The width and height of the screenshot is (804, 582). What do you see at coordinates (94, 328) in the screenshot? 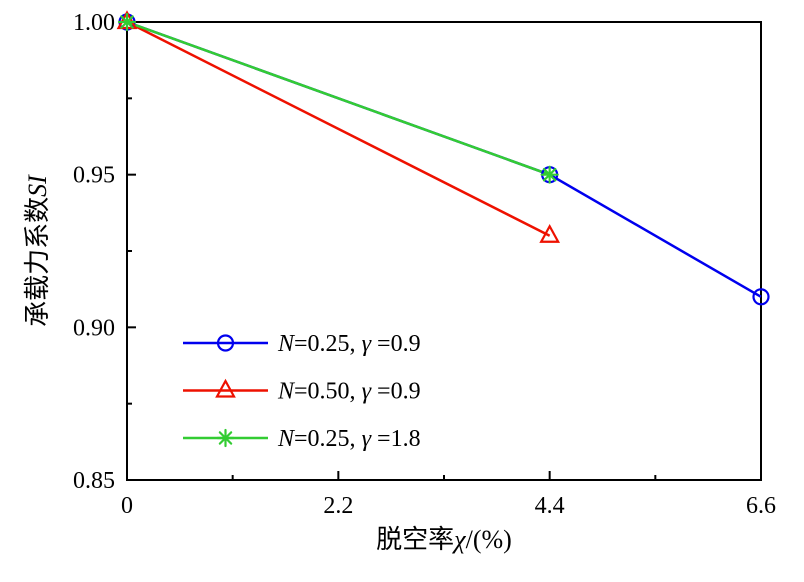
I see `y-tick-label: 0.90` at bounding box center [94, 328].